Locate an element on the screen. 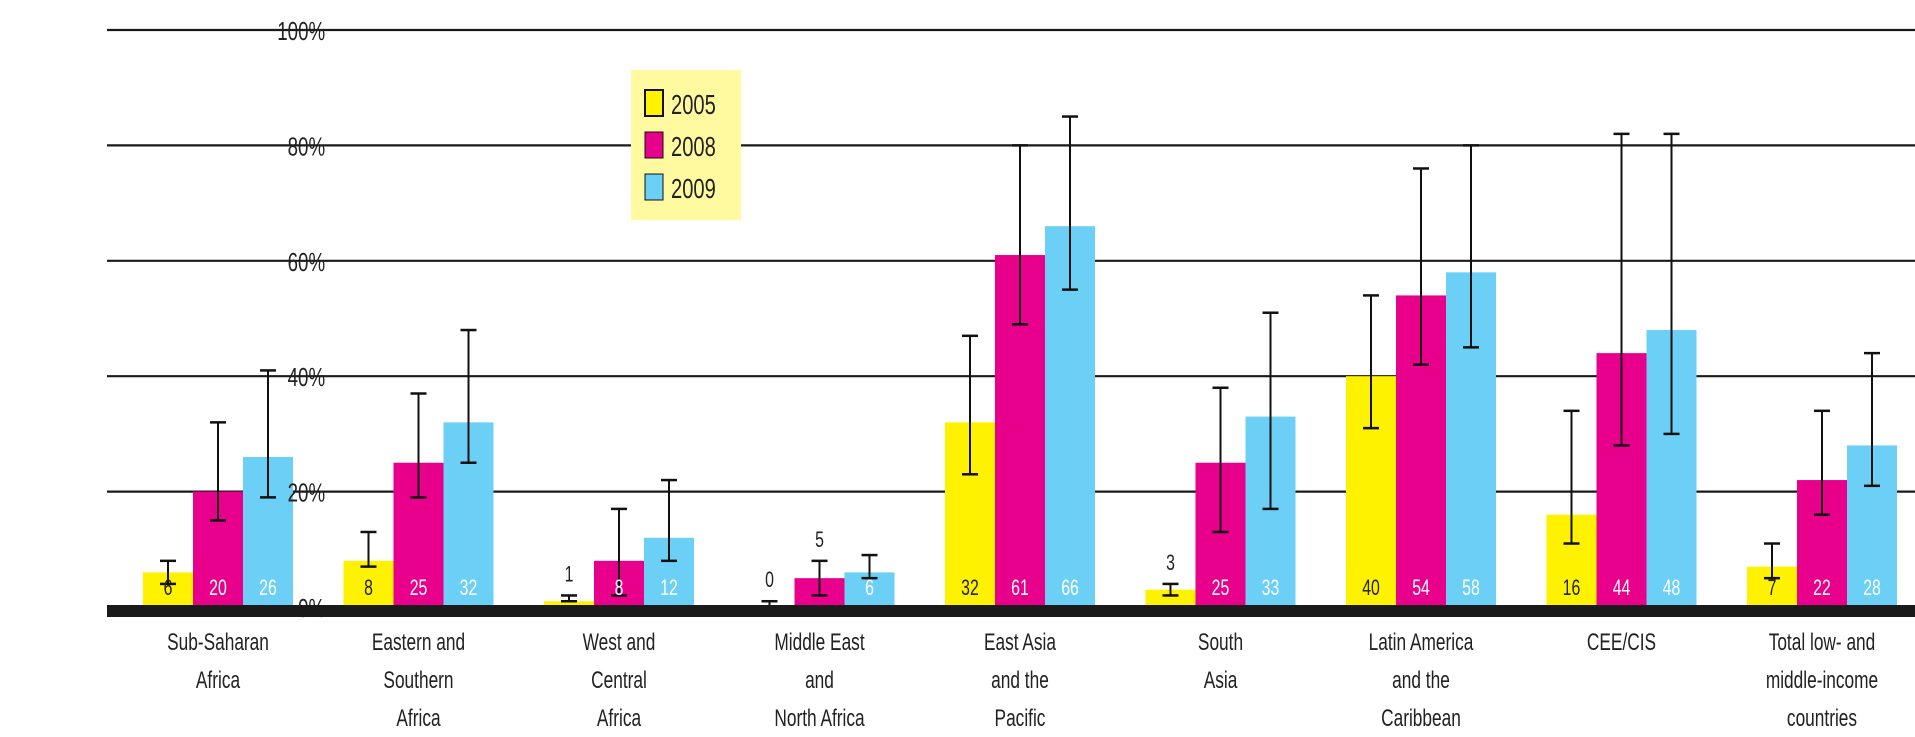 This screenshot has width=1915, height=737. y-tick-label: 60% is located at coordinates (306, 262).